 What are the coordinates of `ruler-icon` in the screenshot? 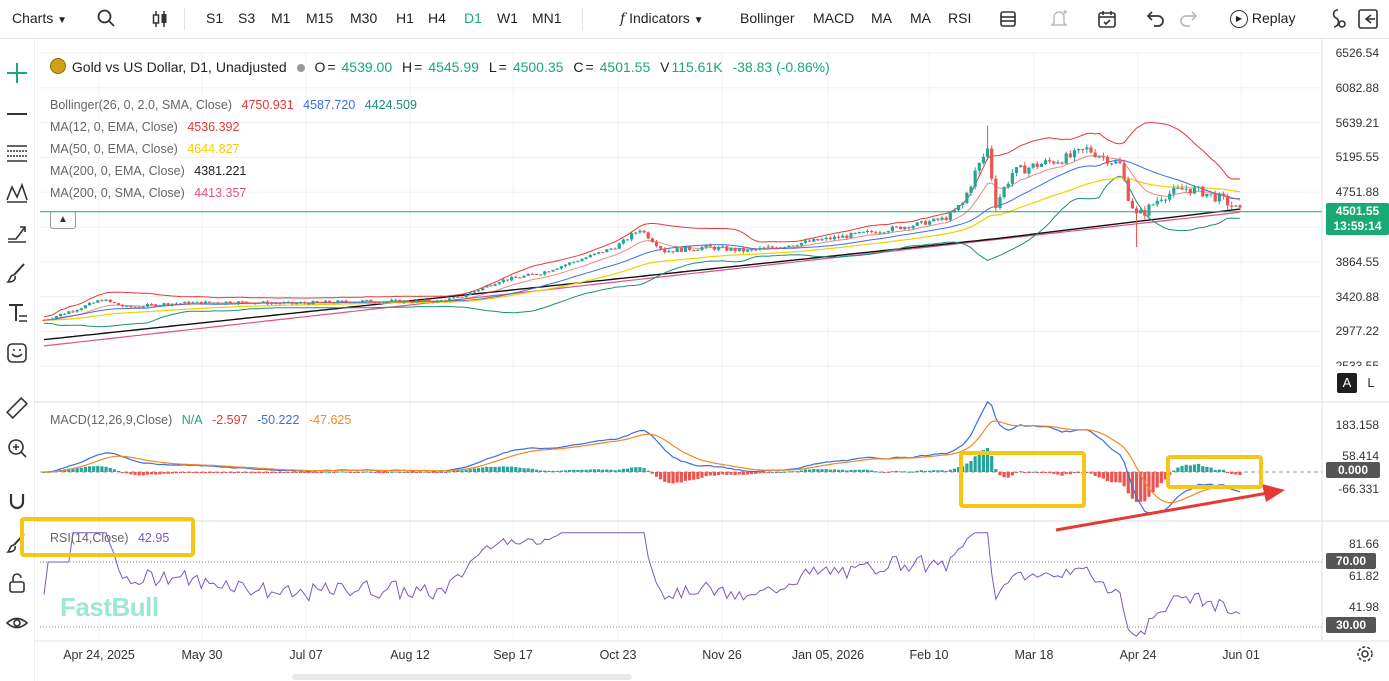 It's located at (17, 408).